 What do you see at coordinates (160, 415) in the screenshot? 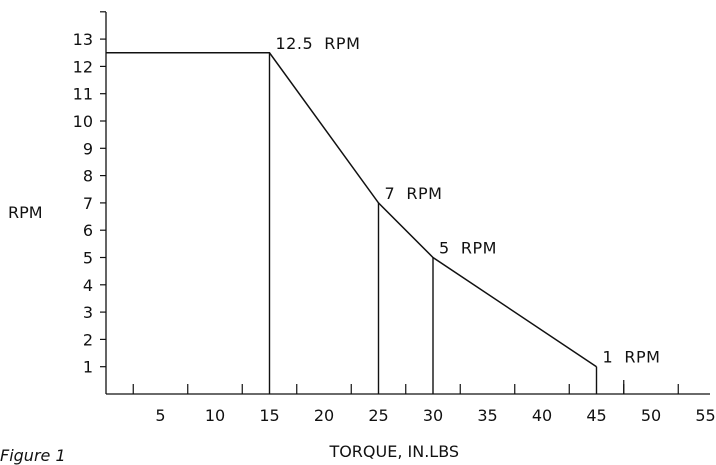
I see `x-tick-label: 5` at bounding box center [160, 415].